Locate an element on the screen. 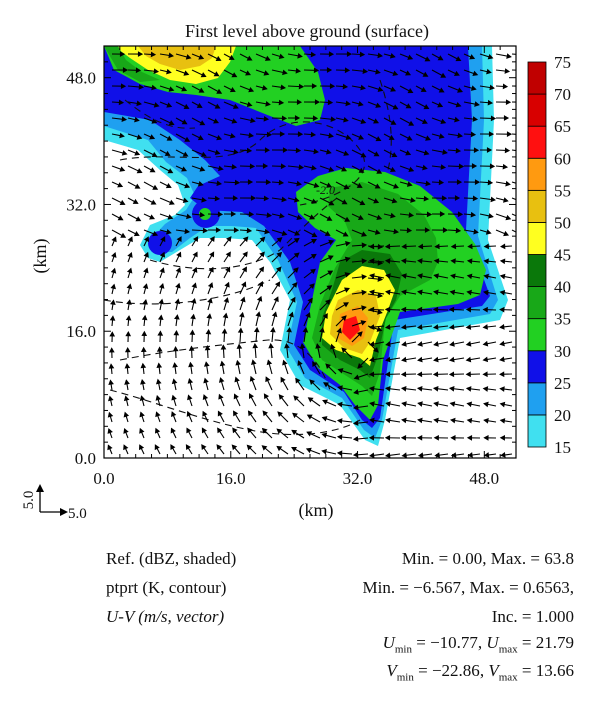  y-tick-label: 48.0 is located at coordinates (81, 78).